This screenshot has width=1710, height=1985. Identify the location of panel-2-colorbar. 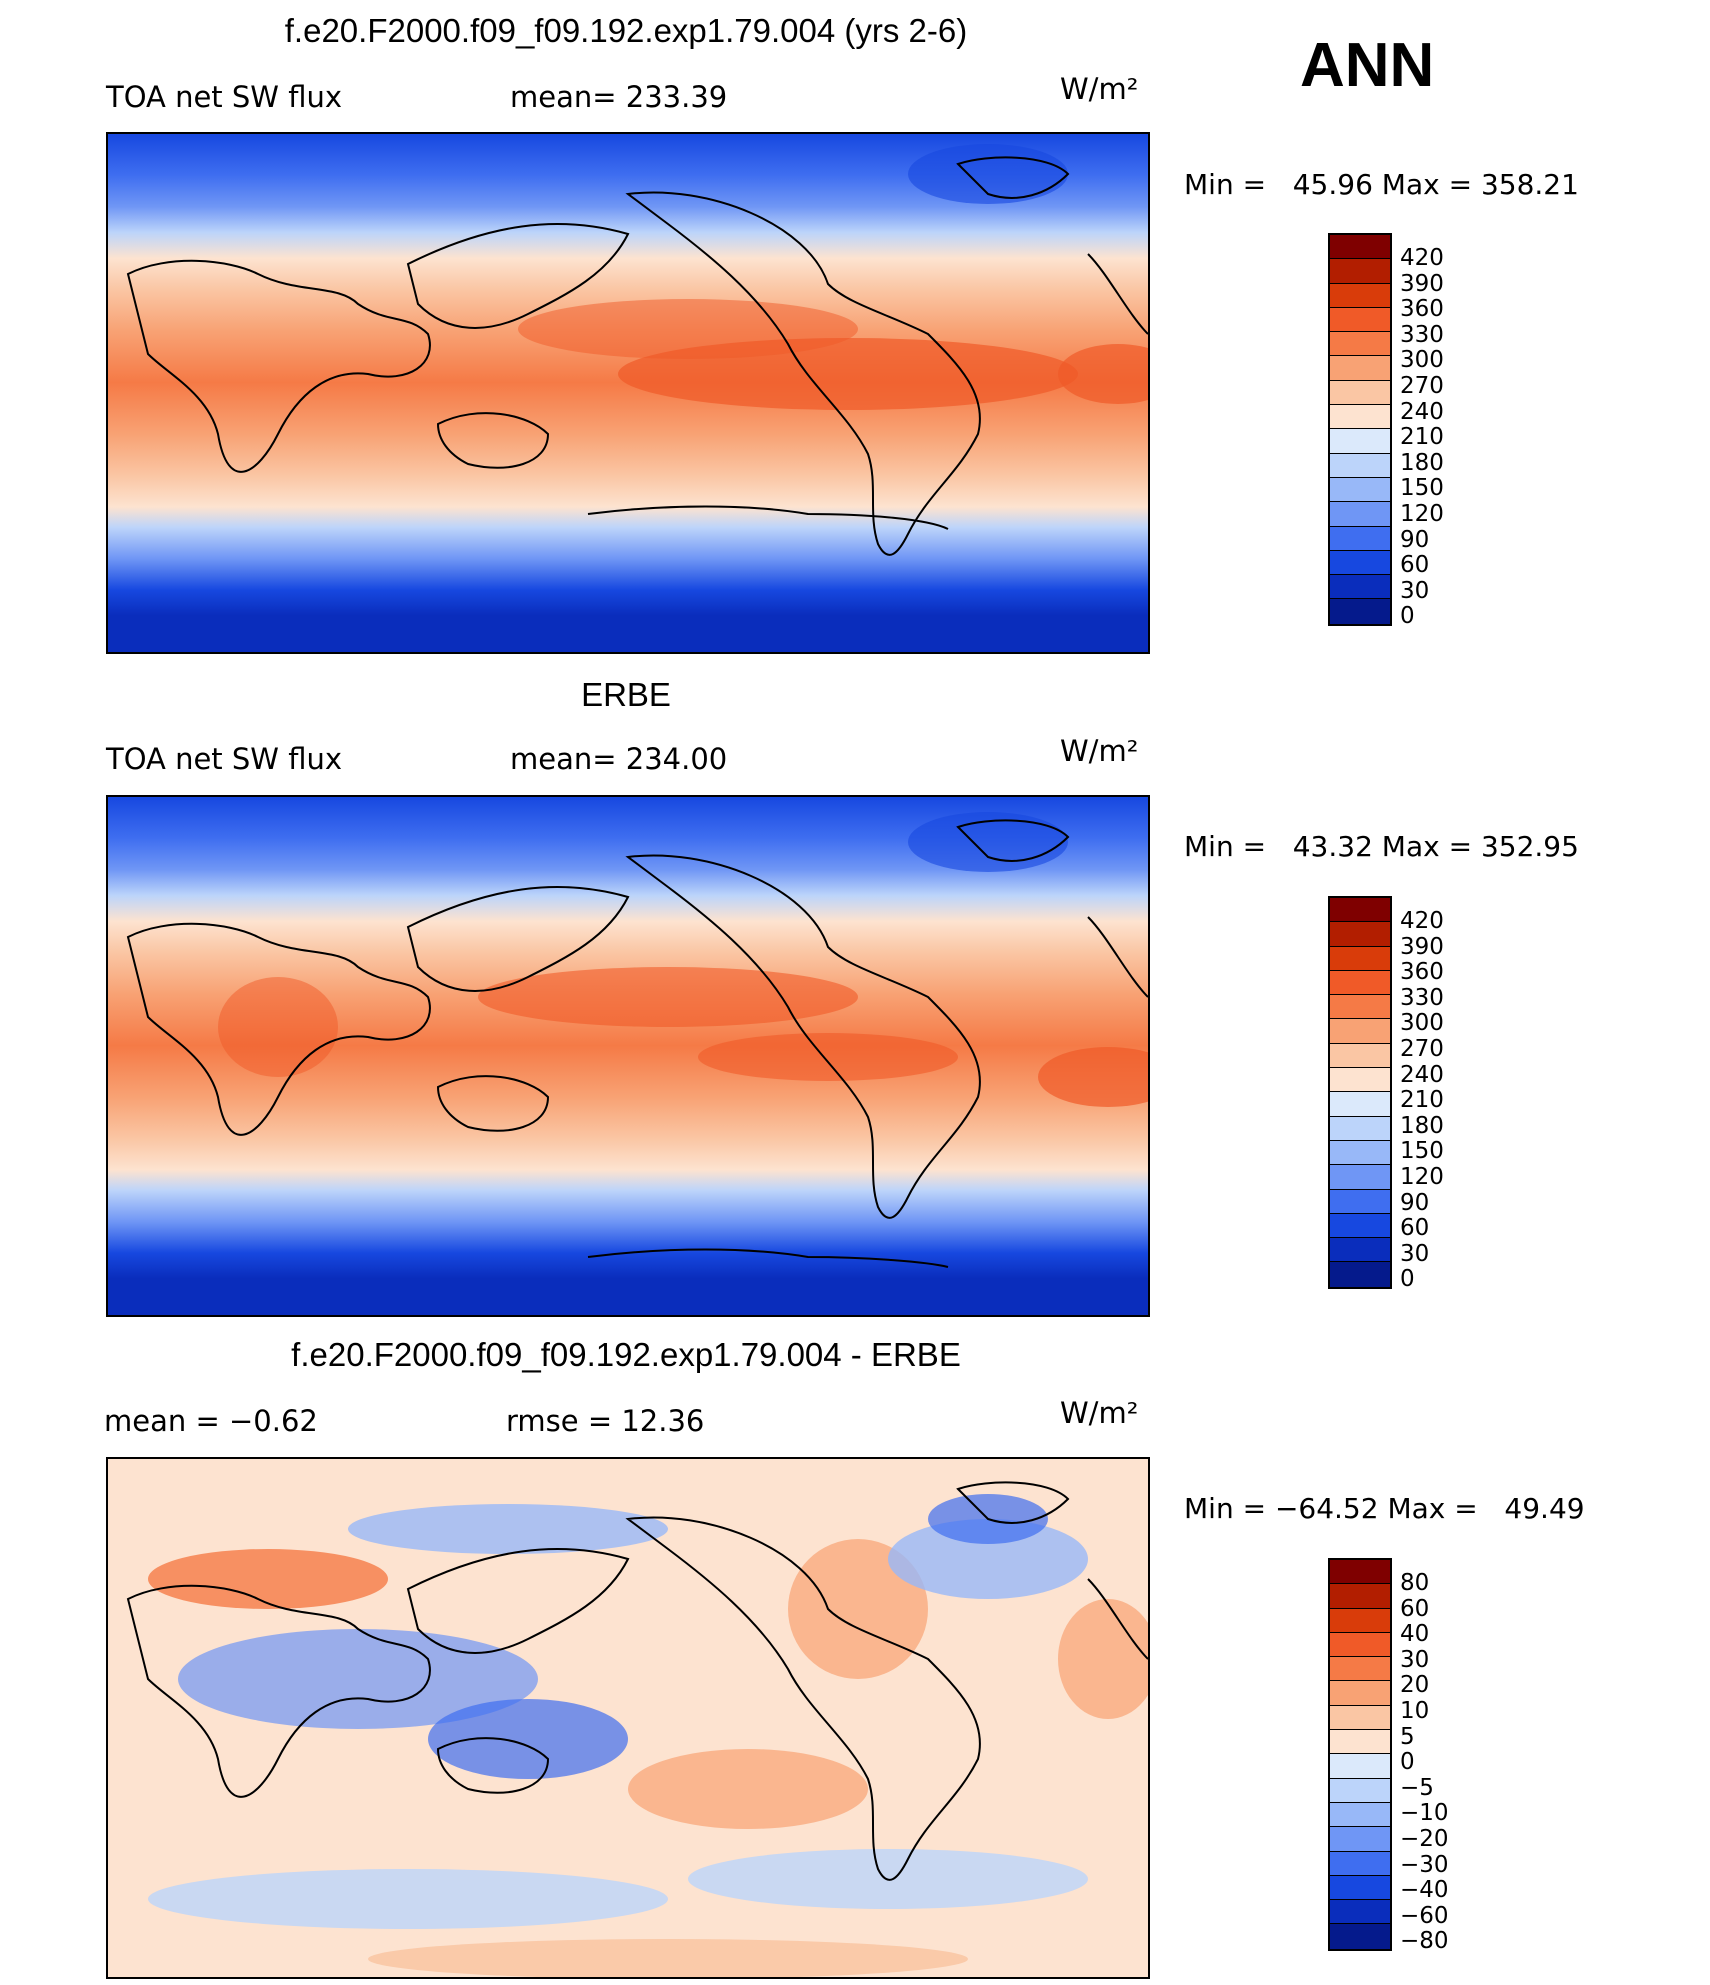
(1360, 1092).